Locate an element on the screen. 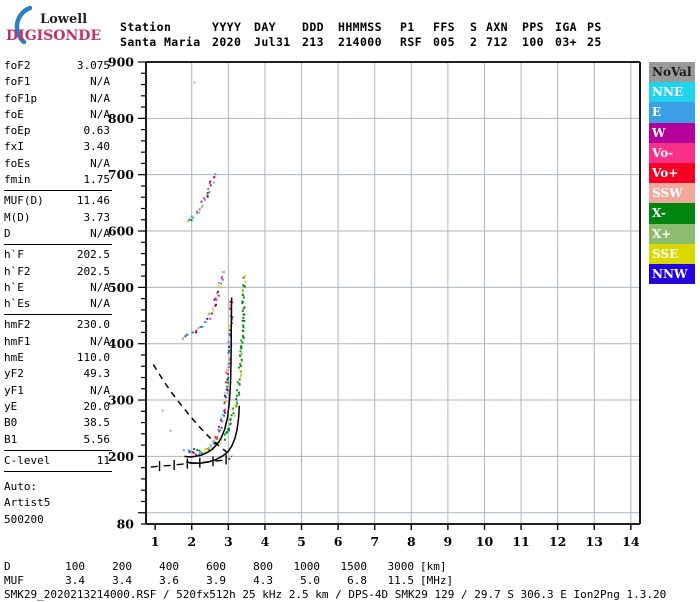 This screenshot has height=602, width=700. param-key: yF1 is located at coordinates (14, 390).